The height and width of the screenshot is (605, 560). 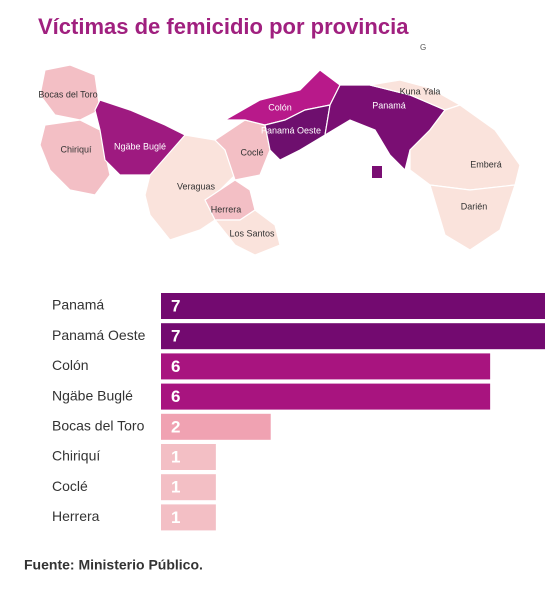 What do you see at coordinates (196, 186) in the screenshot?
I see `map-label: Veraguas` at bounding box center [196, 186].